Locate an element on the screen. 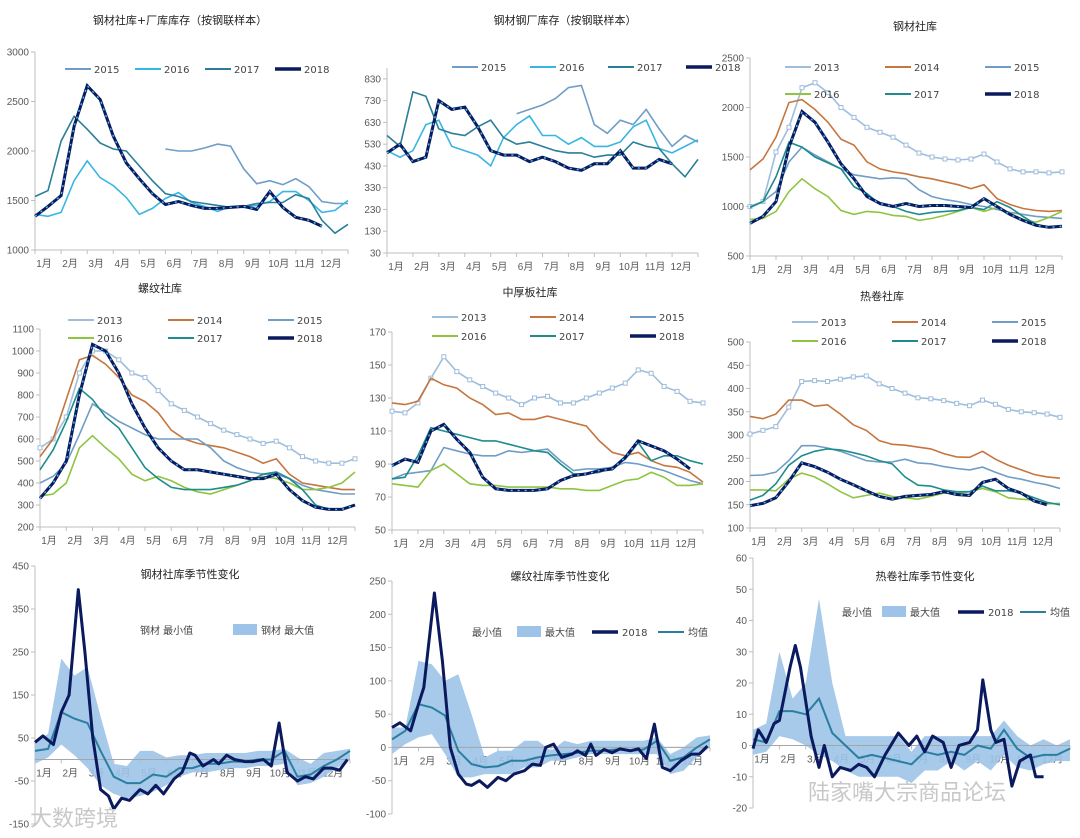  legend-label: 钢材 最小值 is located at coordinates (166, 630).